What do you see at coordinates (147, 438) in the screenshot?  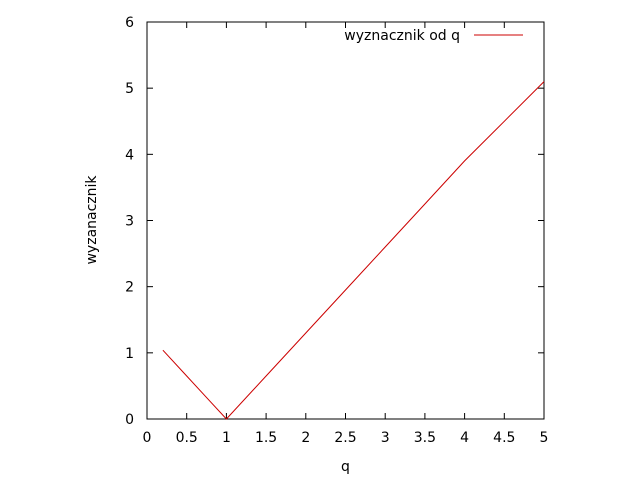 I see `x-tick-label: 0` at bounding box center [147, 438].